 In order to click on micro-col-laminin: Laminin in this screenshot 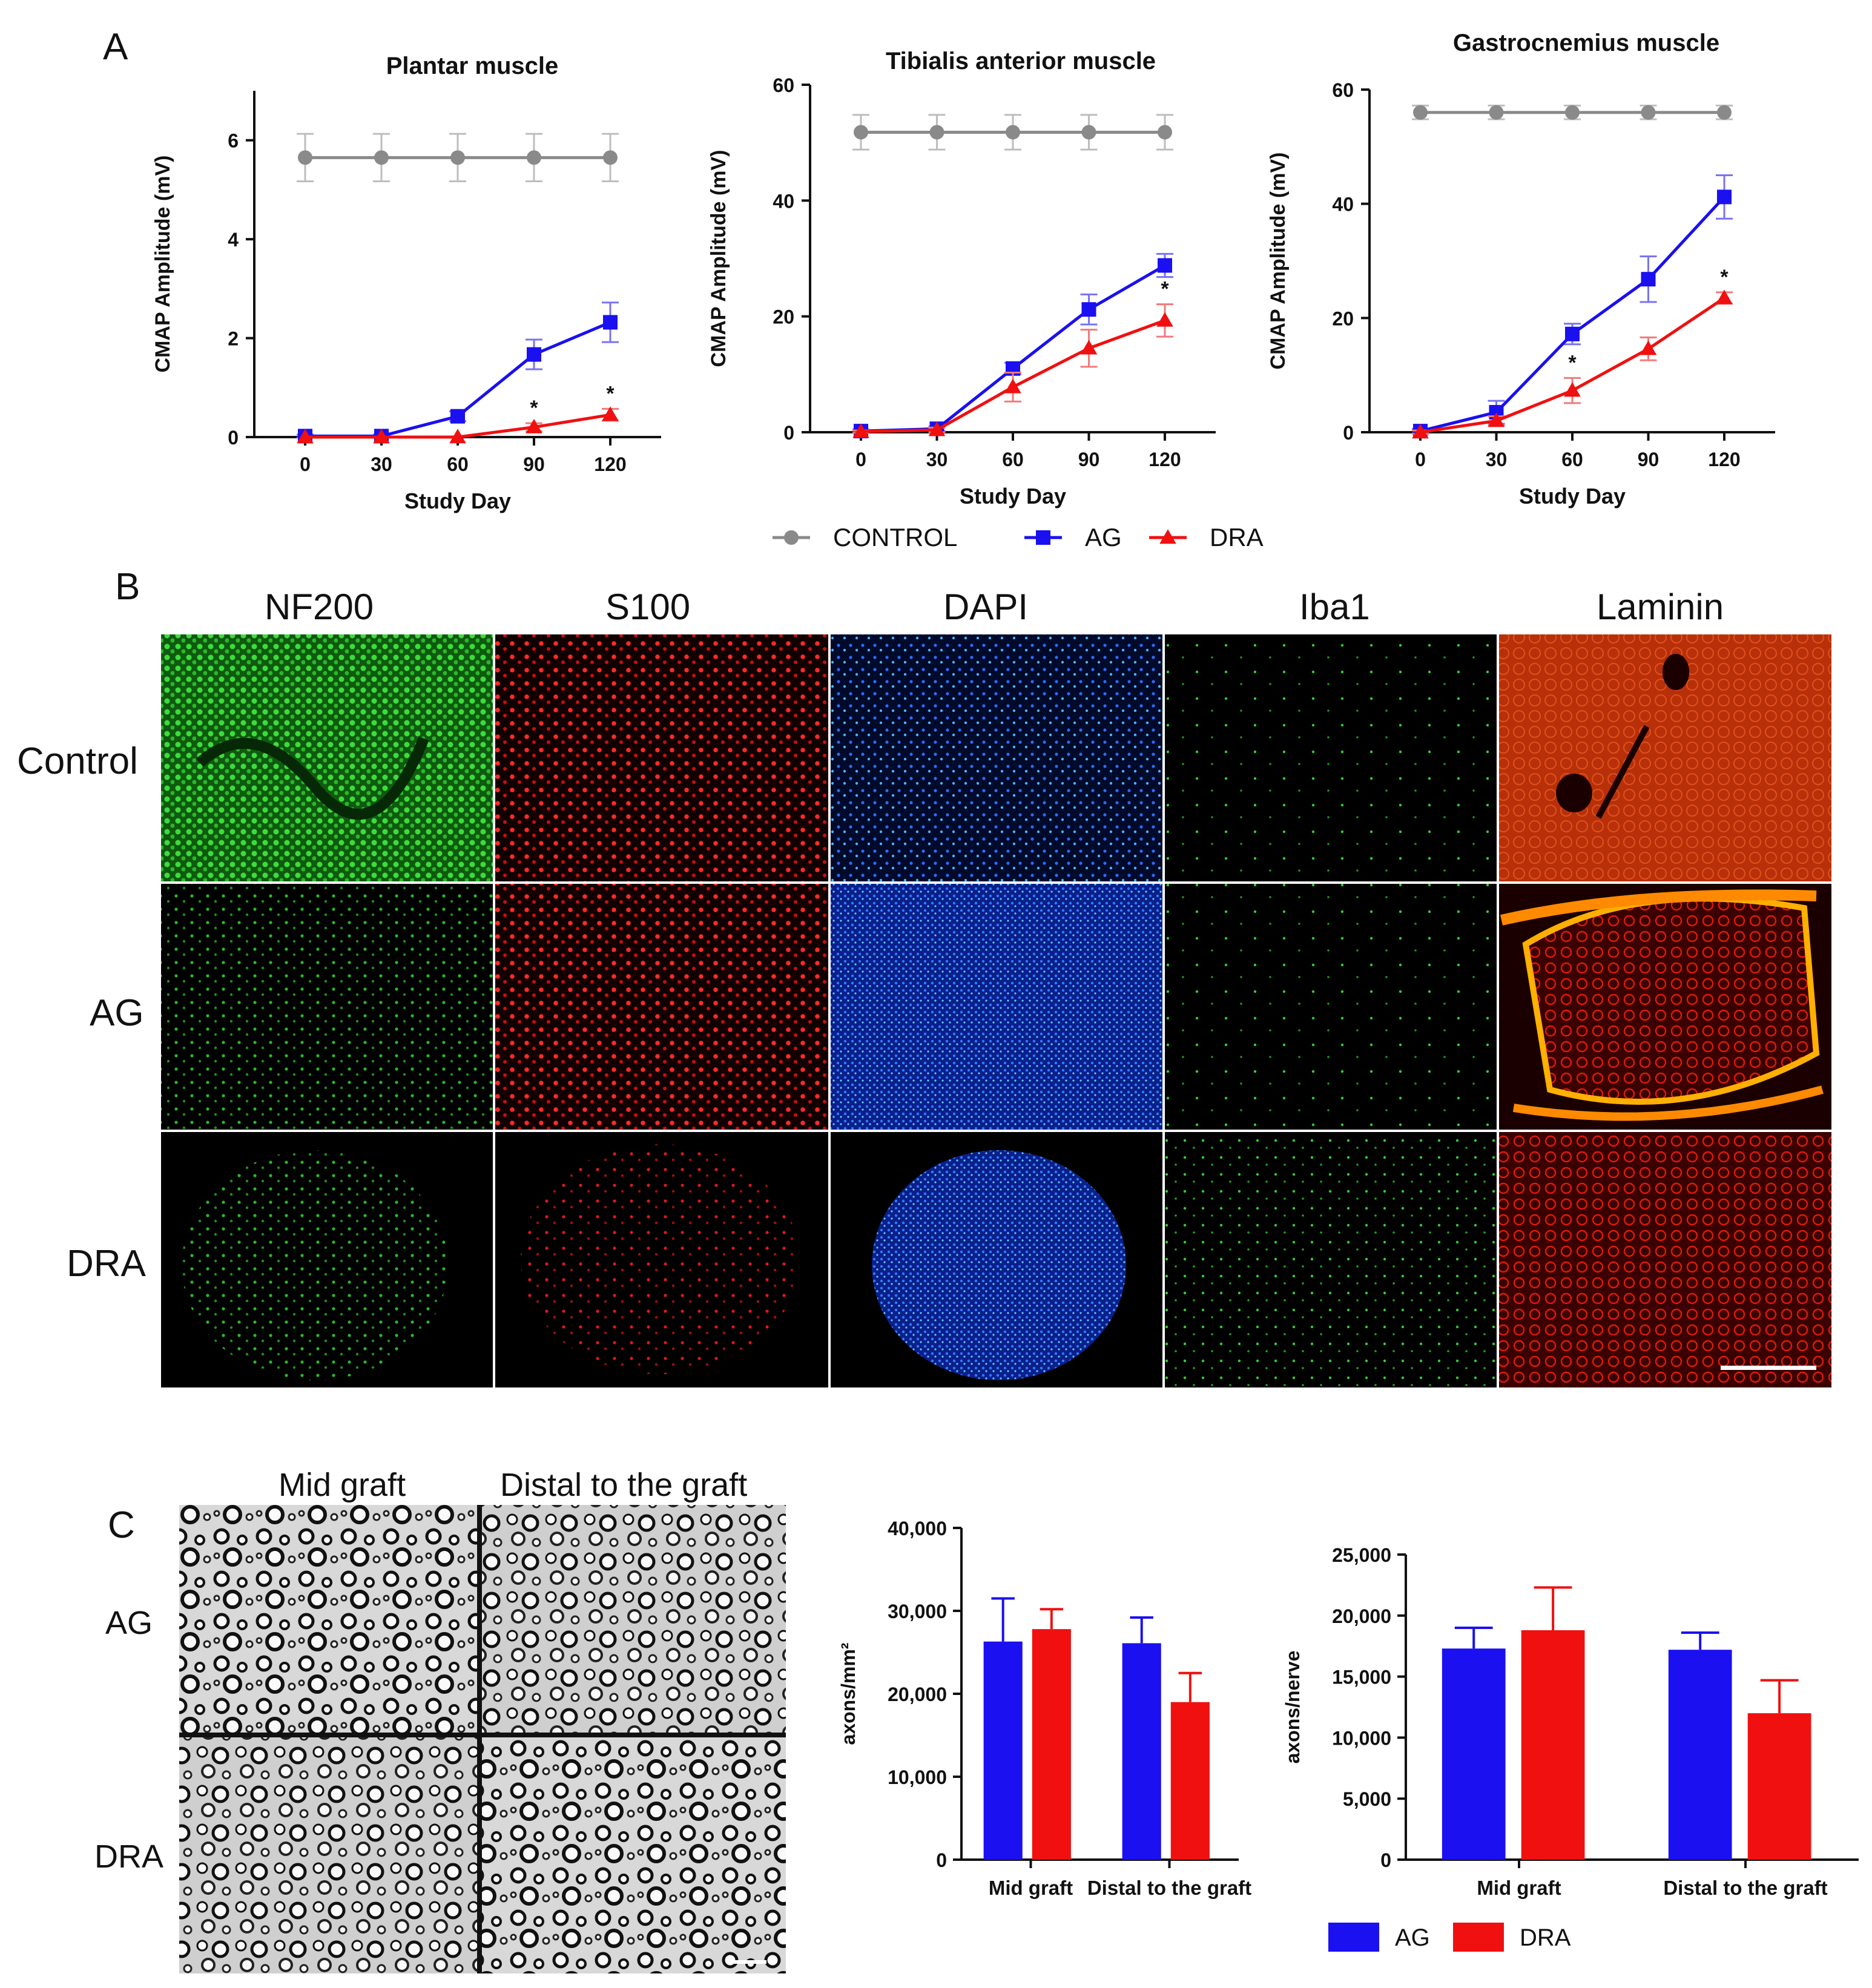, I will do `click(1660, 607)`.